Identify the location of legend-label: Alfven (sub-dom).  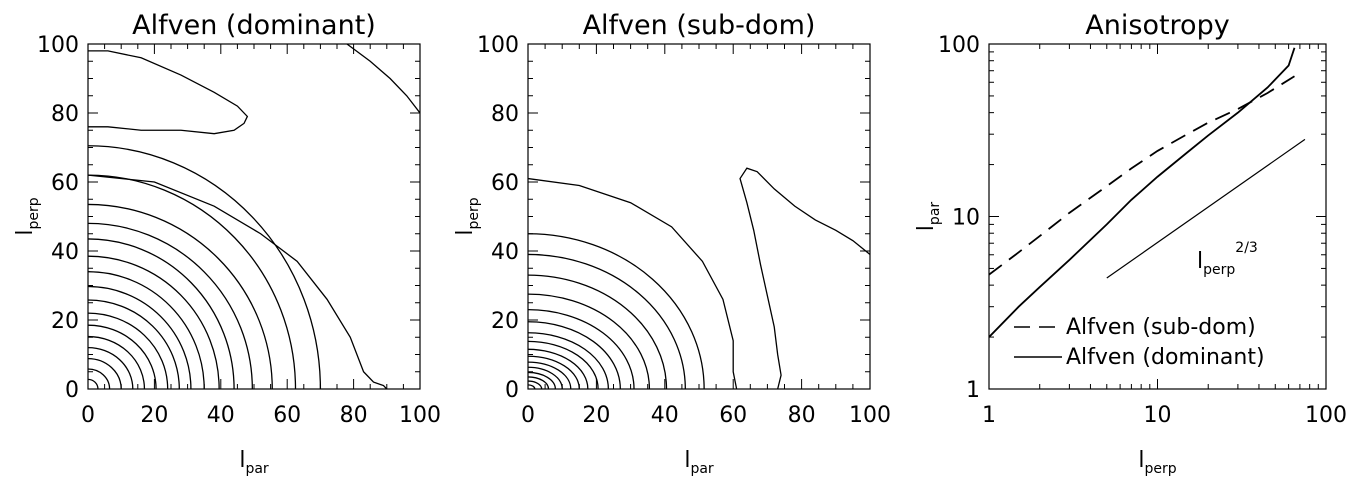
(1161, 327).